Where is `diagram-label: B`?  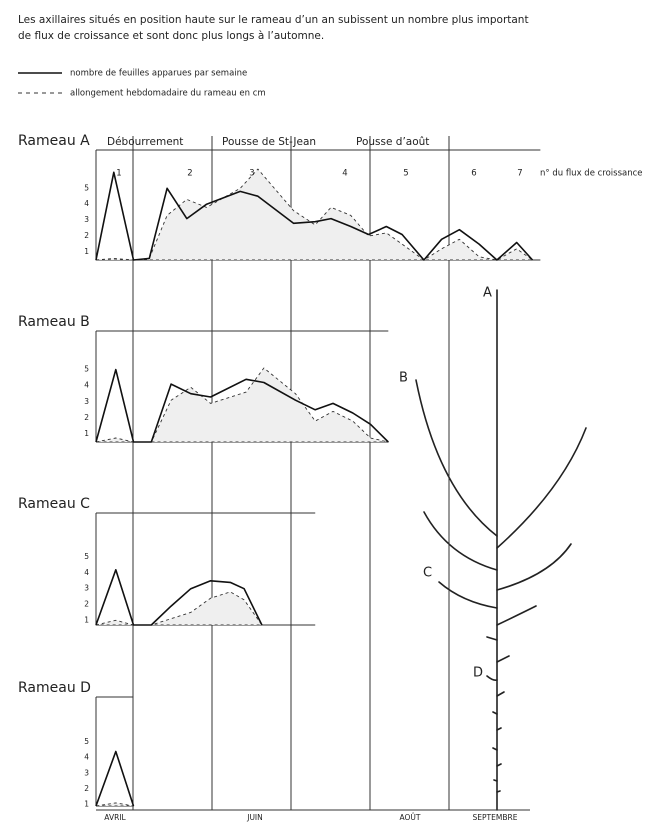 diagram-label: B is located at coordinates (403, 378).